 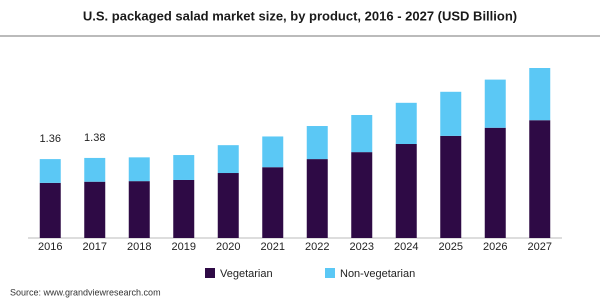 I want to click on legend-label: Non-vegetarian, so click(x=377, y=274).